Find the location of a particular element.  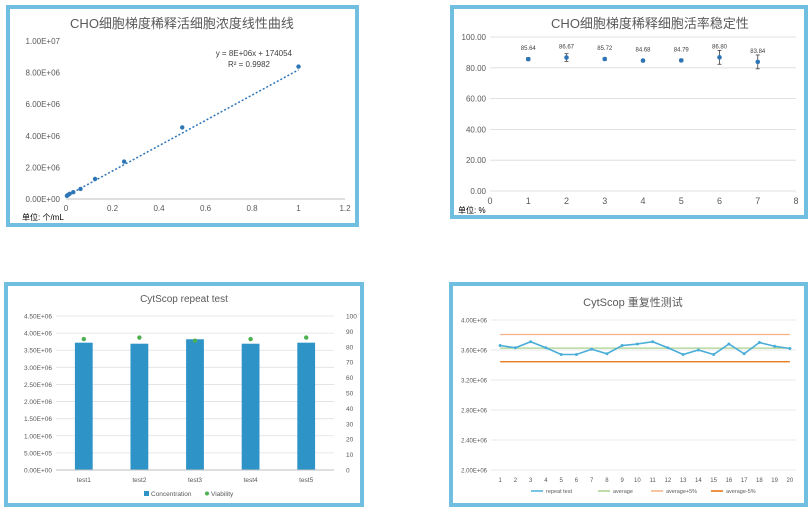

x-tick-label: 4 is located at coordinates (546, 481).